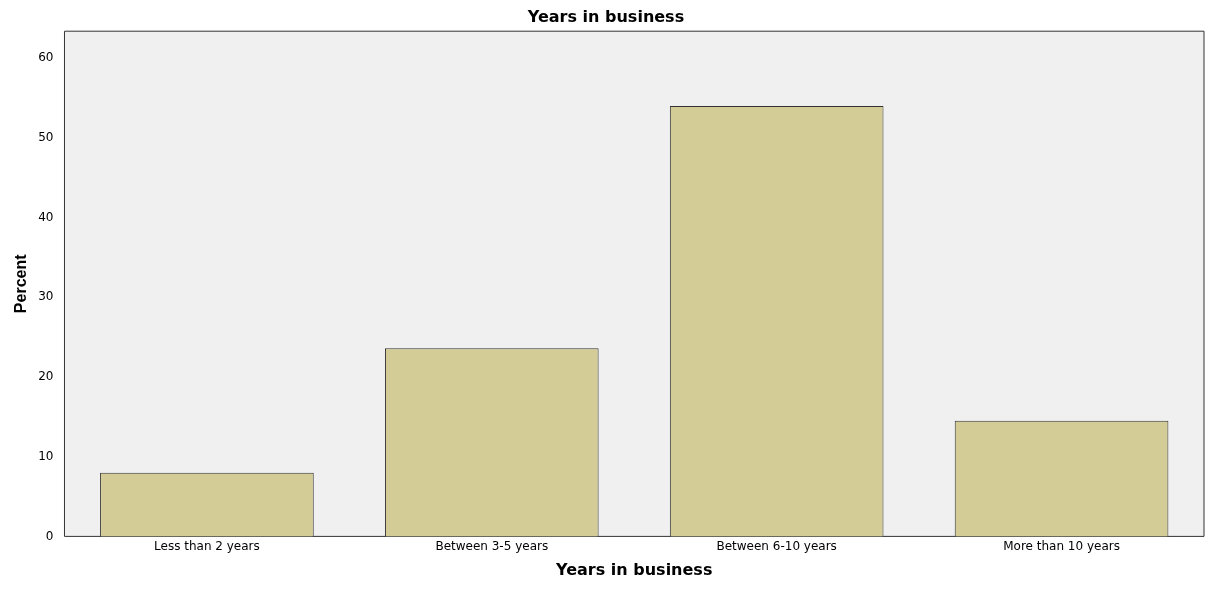 This screenshot has width=1218, height=592. I want to click on x-tick-label: Between 6-10 years, so click(776, 545).